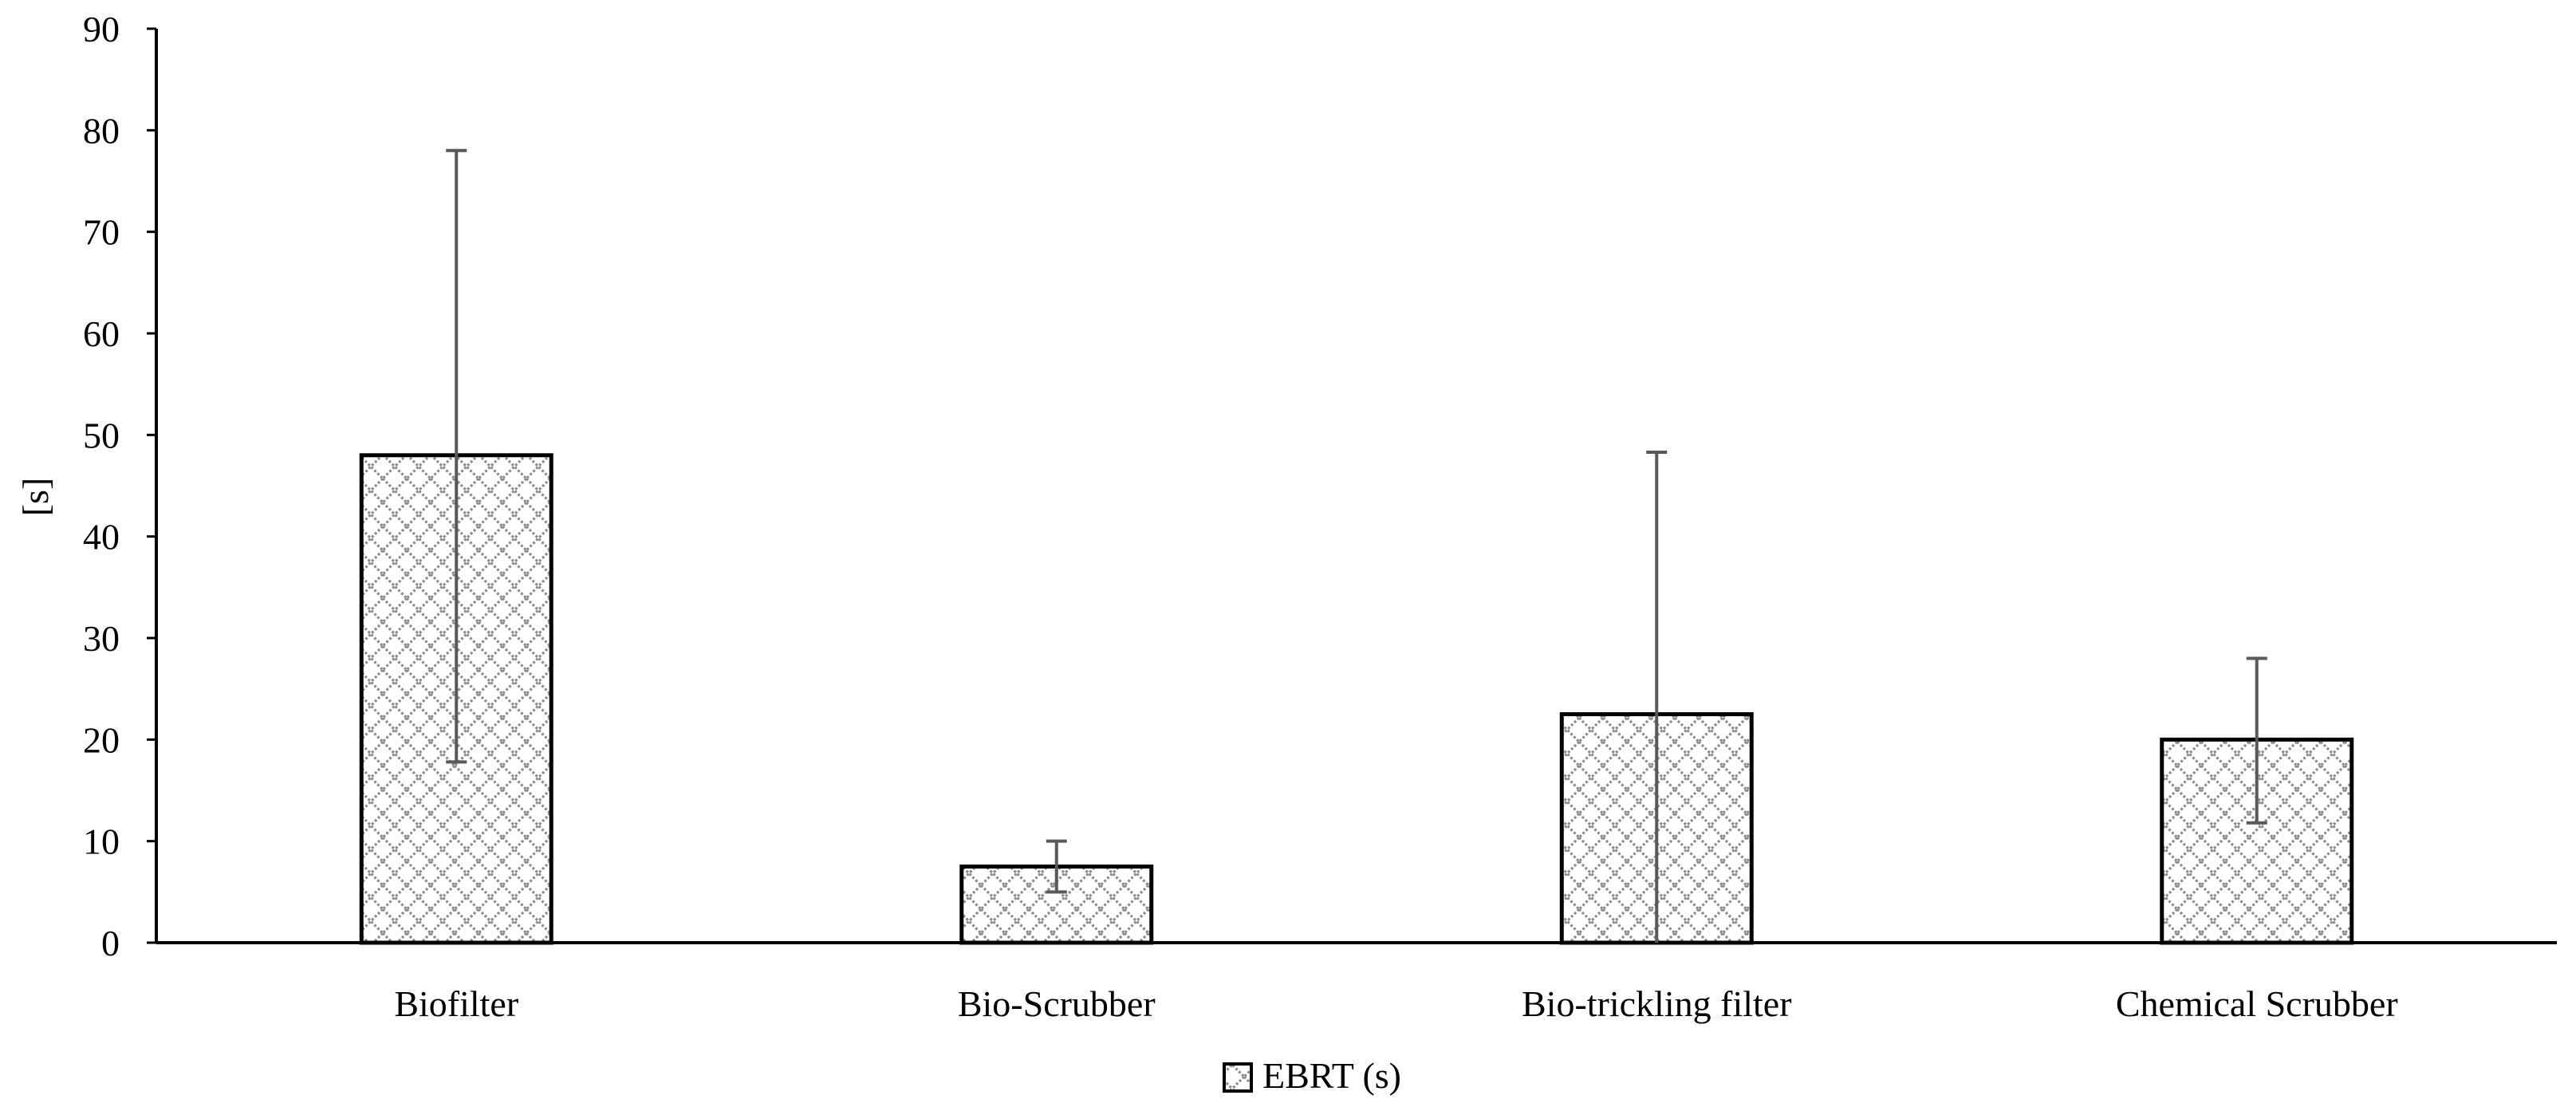 This screenshot has height=1107, width=2576. I want to click on error-bar-bio-scrubber, so click(1056, 866).